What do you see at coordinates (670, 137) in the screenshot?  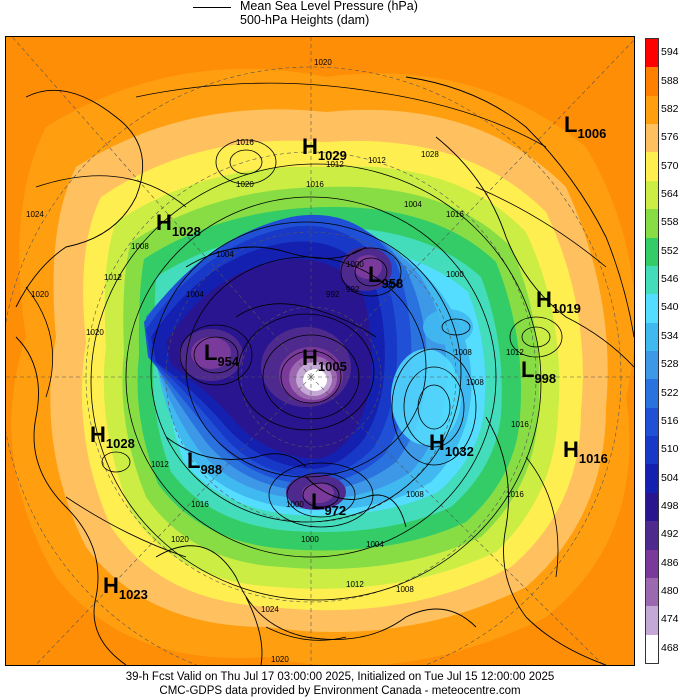 I see `colorbar-label: 576` at bounding box center [670, 137].